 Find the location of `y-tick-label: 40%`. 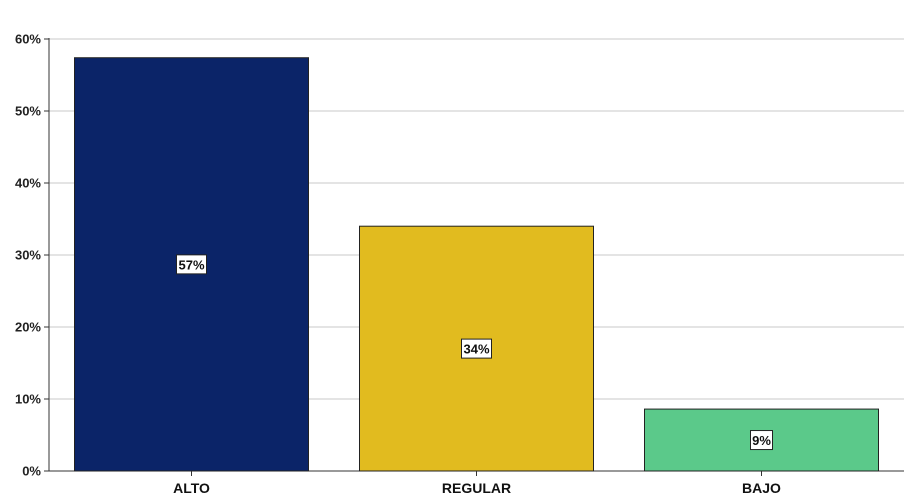

y-tick-label: 40% is located at coordinates (28, 183).